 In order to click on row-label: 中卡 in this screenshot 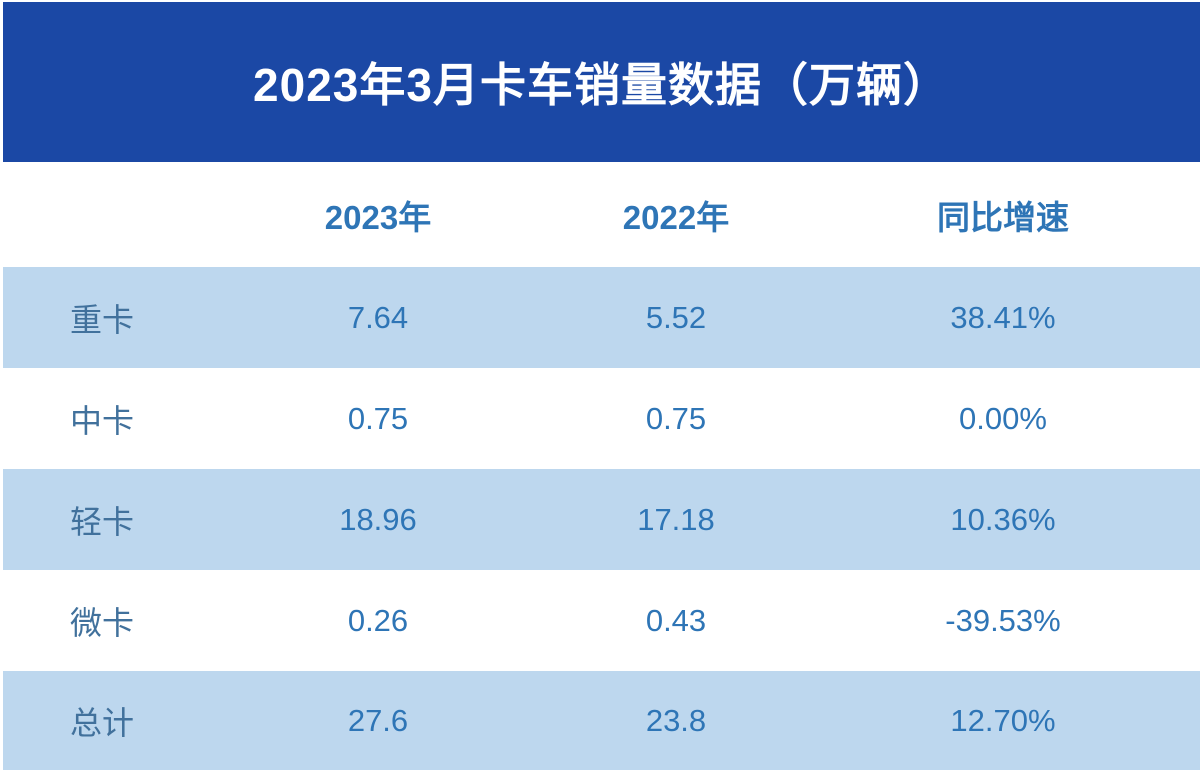, I will do `click(102, 420)`.